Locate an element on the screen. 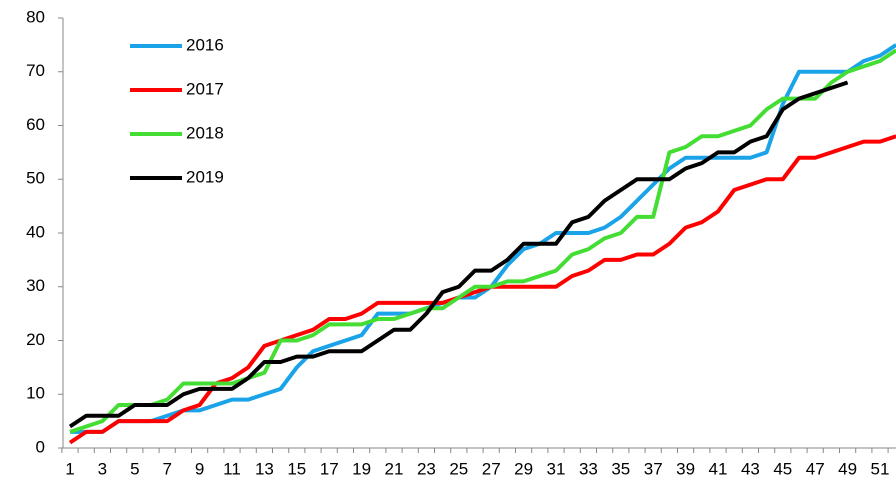  x-tick-label: 25 is located at coordinates (458, 468).